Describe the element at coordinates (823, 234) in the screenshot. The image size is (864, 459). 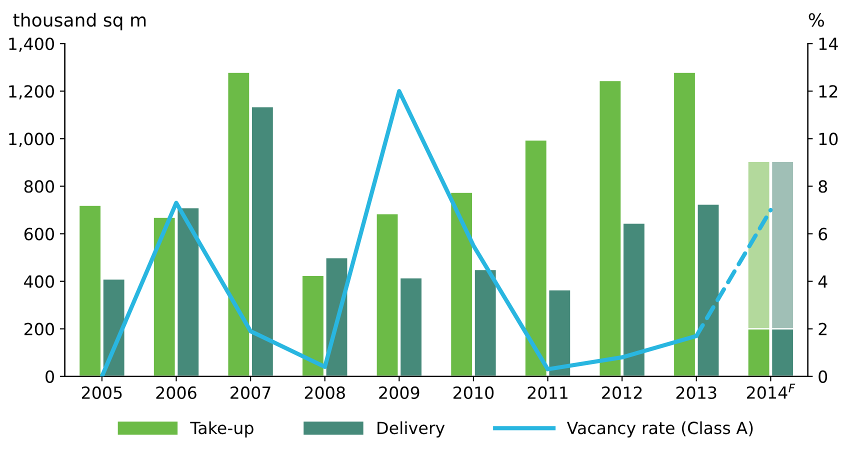
I see `y2-tick-label: 6` at that location.